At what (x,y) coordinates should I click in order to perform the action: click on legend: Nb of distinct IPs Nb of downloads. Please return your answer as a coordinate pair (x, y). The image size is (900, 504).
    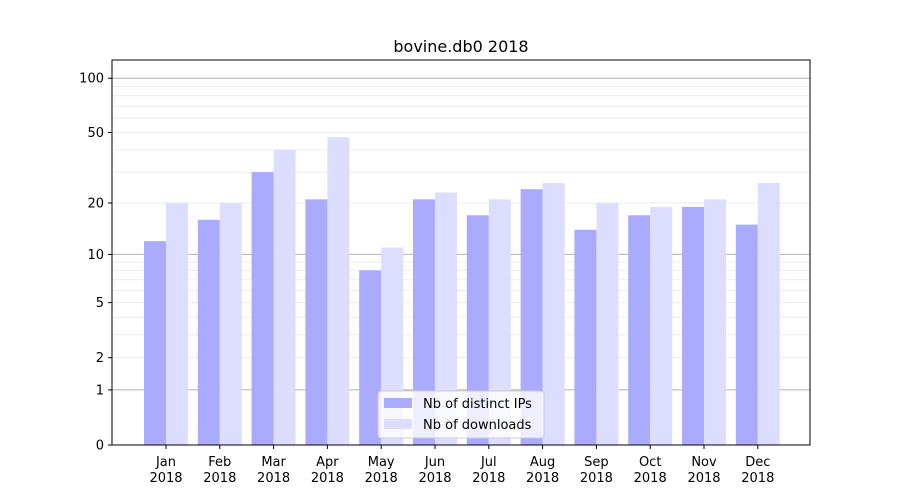
    Looking at the image, I should click on (461, 414).